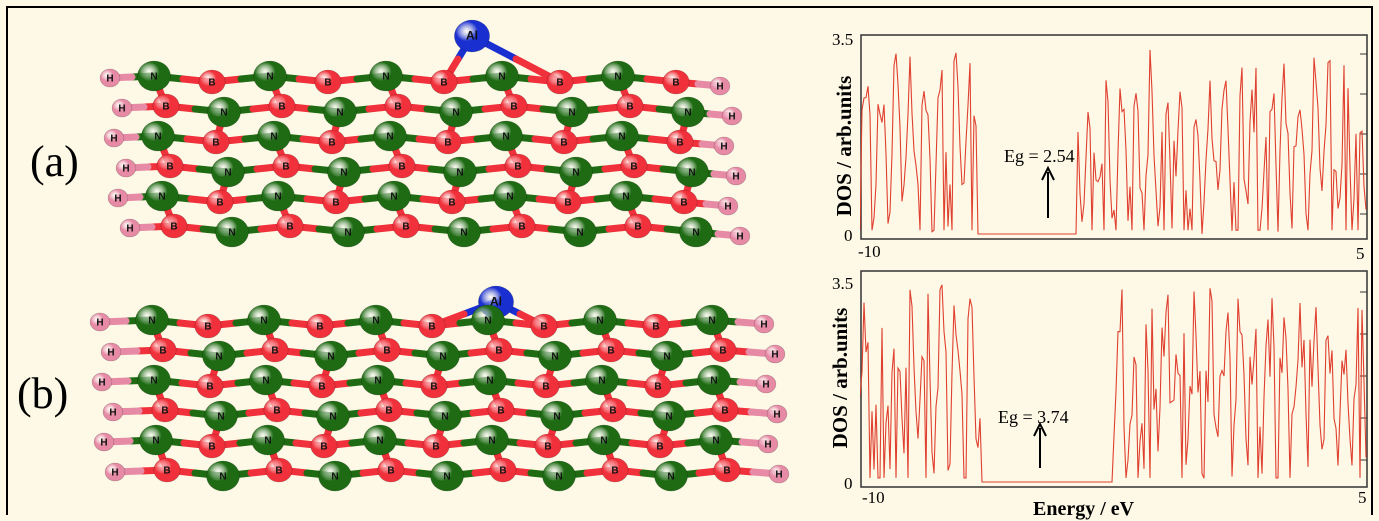 The width and height of the screenshot is (1379, 521). I want to click on dos-xlabel-b: Energy / eV, so click(1084, 509).